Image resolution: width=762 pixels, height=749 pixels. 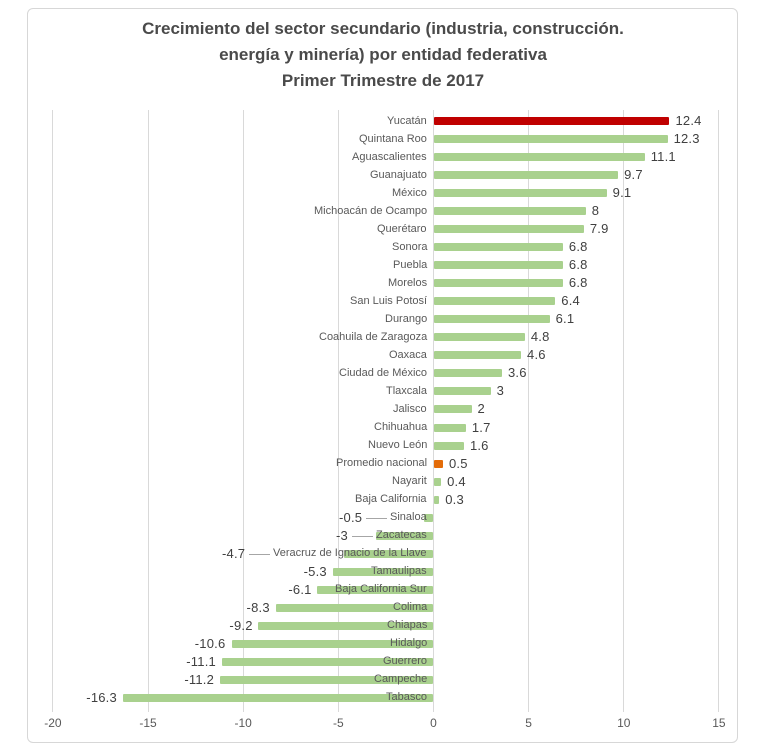 What do you see at coordinates (540, 337) in the screenshot?
I see `value-label: 4.8` at bounding box center [540, 337].